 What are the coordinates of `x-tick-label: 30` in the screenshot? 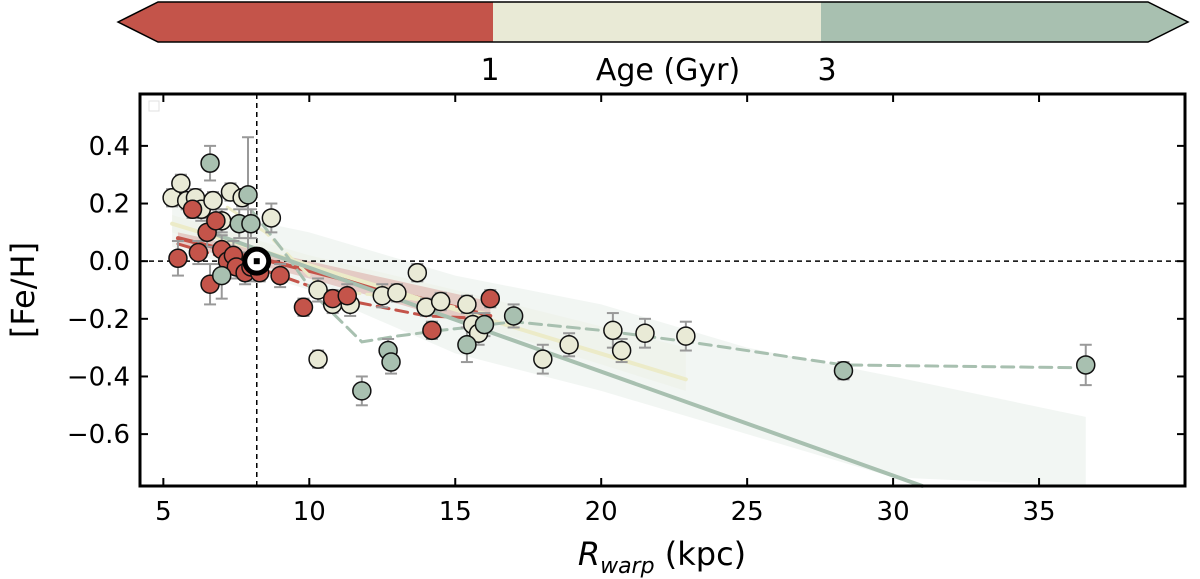 It's located at (893, 512).